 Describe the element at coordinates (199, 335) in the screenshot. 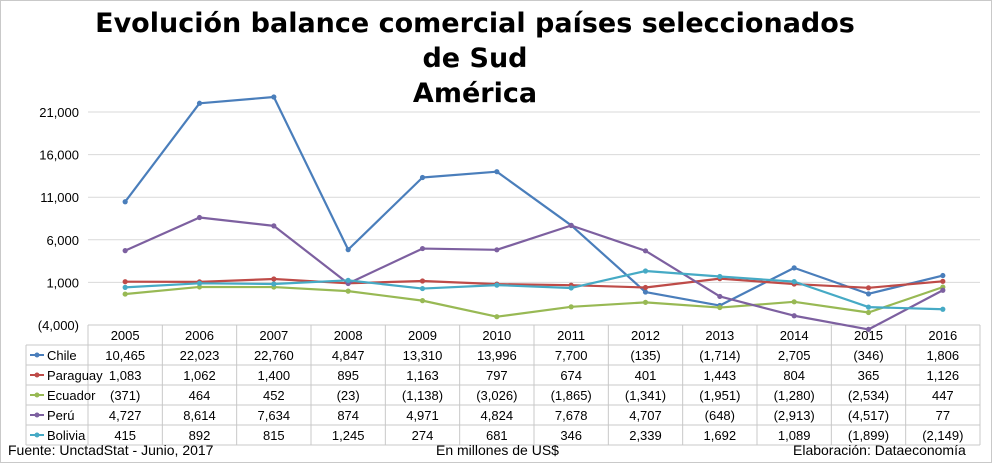

I see `x-category-label: 2006` at that location.